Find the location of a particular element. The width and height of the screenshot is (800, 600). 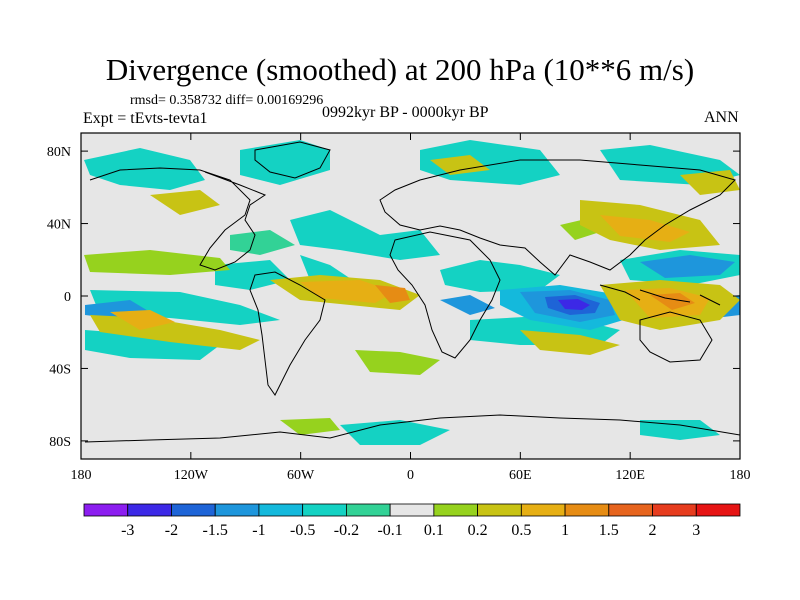

colorbar-label: -1.5 is located at coordinates (215, 530).